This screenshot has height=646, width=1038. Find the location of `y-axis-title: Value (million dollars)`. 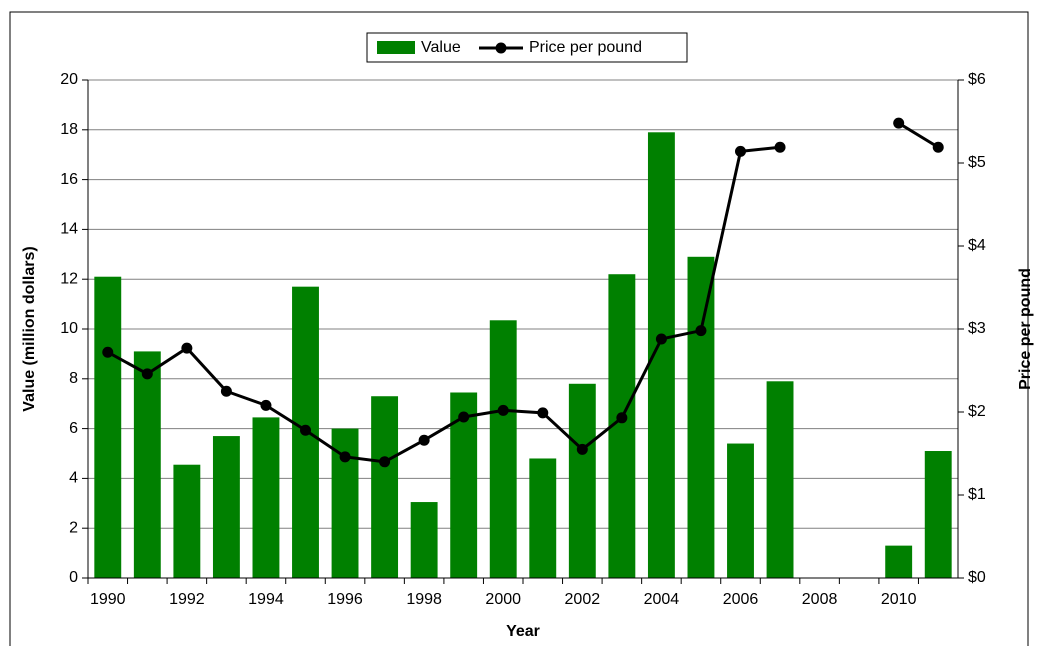

y-axis-title: Value (million dollars) is located at coordinates (29, 328).